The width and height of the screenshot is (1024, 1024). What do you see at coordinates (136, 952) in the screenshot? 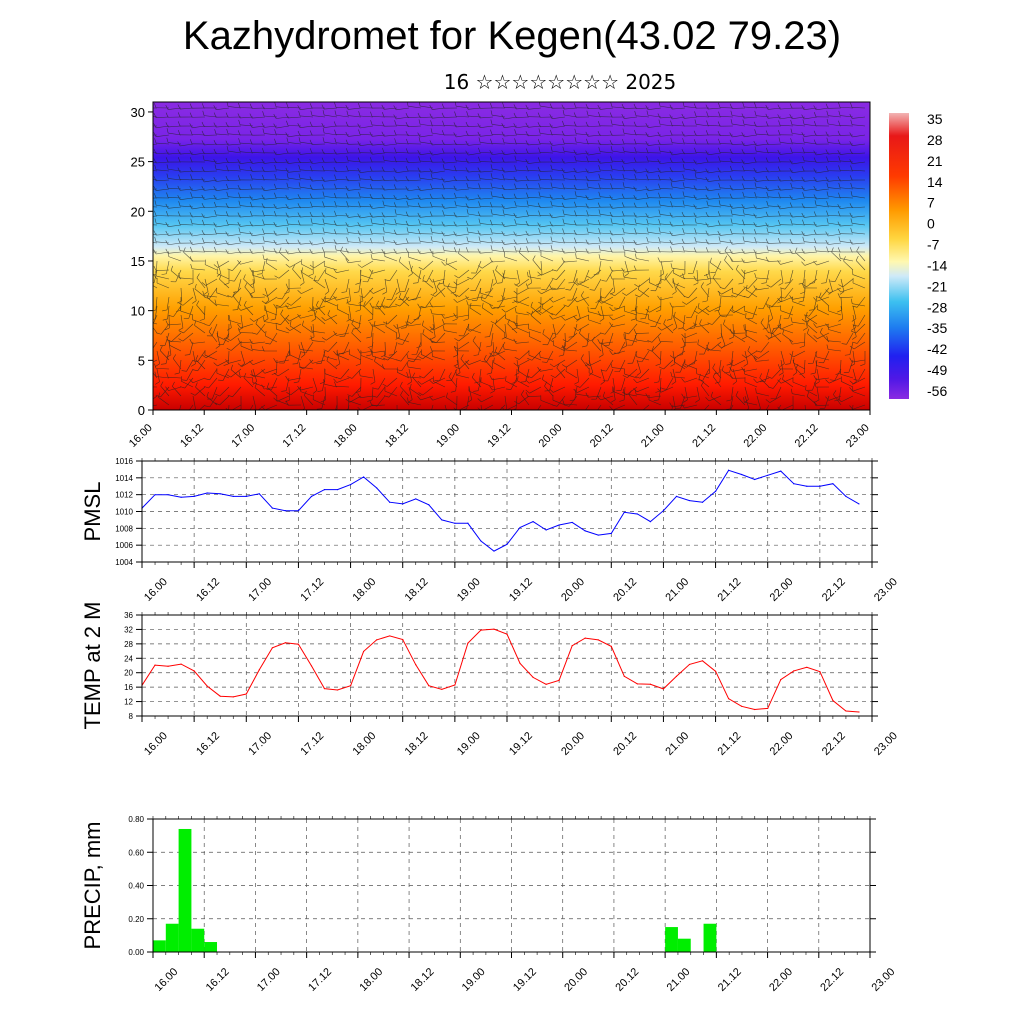
I see `y-tick-label: 0.00` at bounding box center [136, 952].